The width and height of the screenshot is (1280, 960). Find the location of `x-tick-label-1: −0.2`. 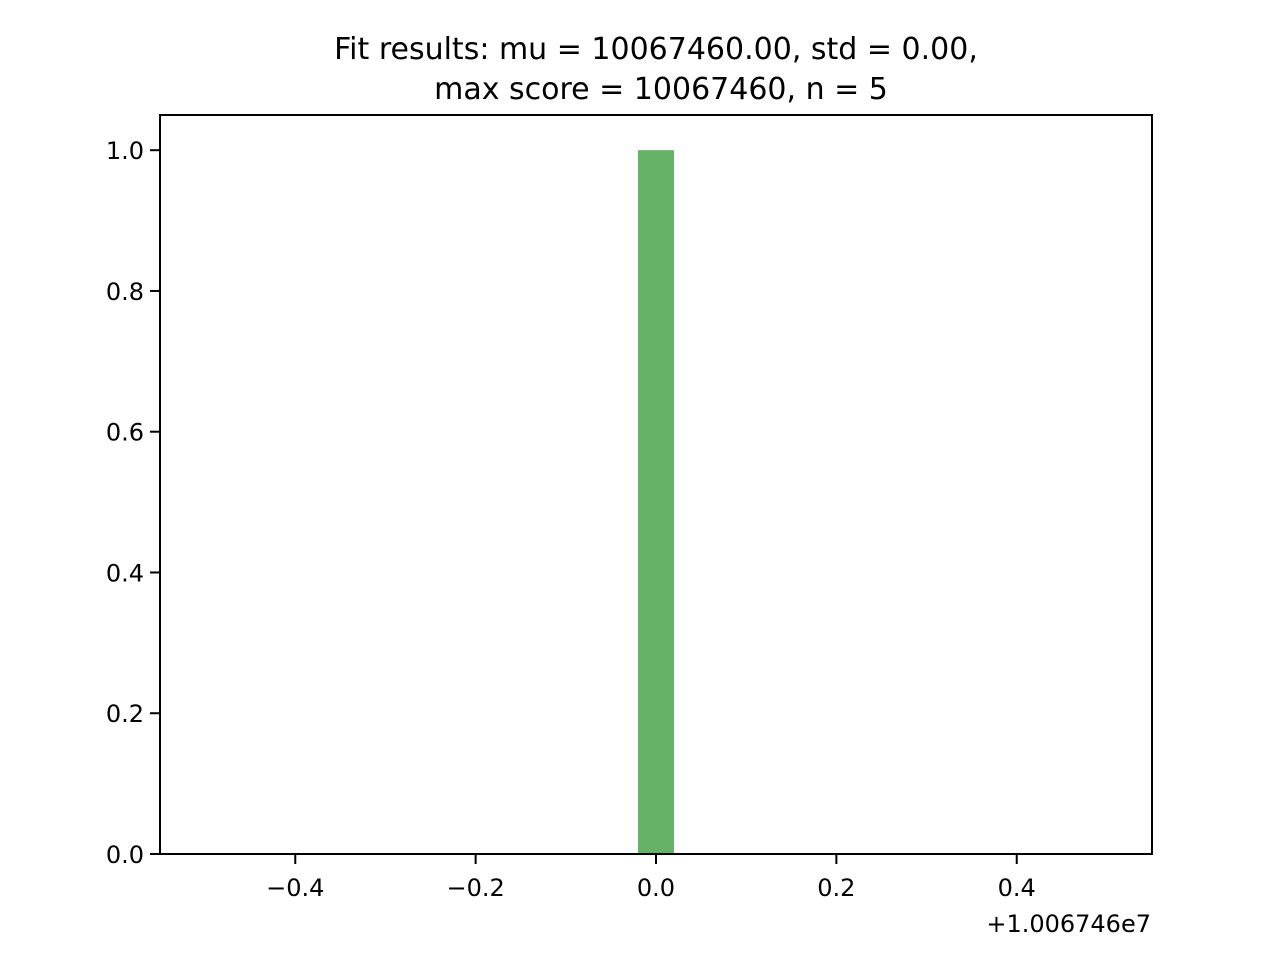

x-tick-label-1: −0.2 is located at coordinates (475, 888).